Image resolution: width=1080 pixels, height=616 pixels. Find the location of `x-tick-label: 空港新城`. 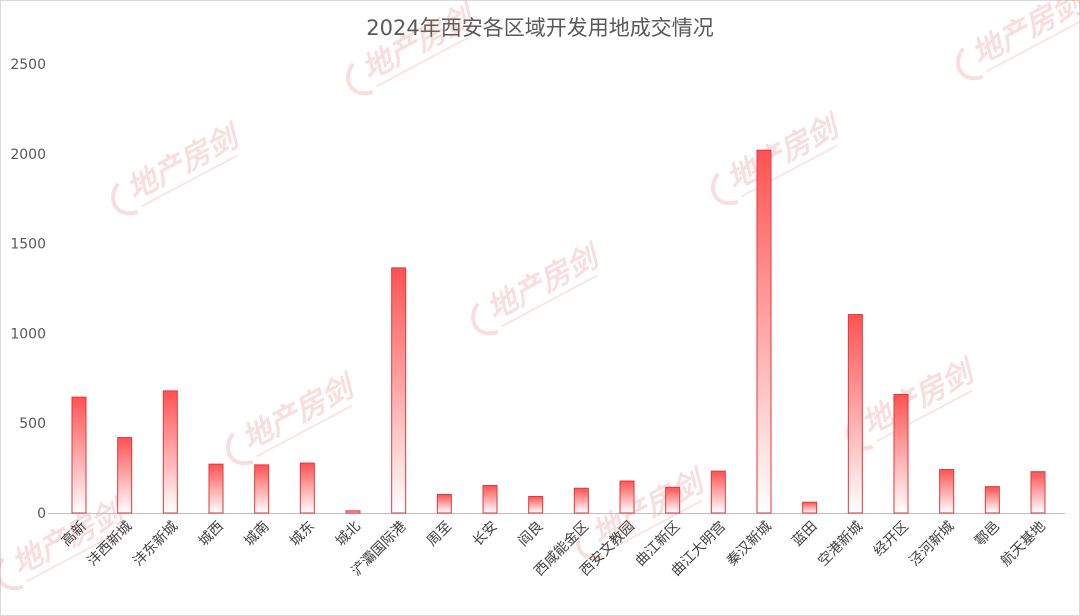

x-tick-label: 空港新城 is located at coordinates (840, 544).